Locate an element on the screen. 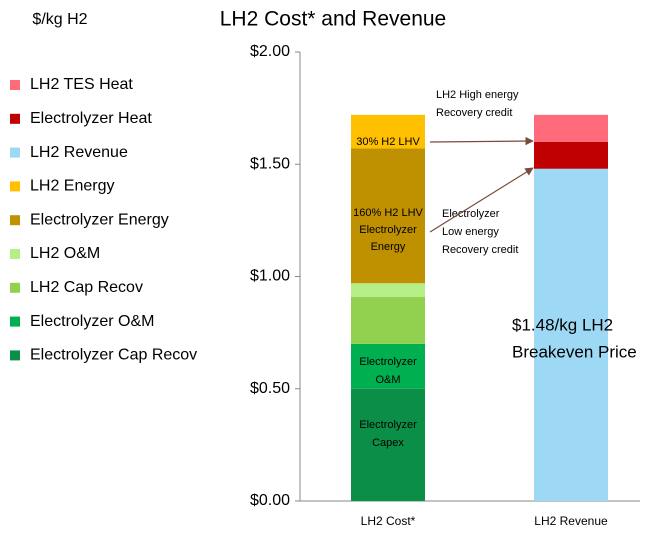 This screenshot has width=650, height=534. annotation: O&M is located at coordinates (387, 380).